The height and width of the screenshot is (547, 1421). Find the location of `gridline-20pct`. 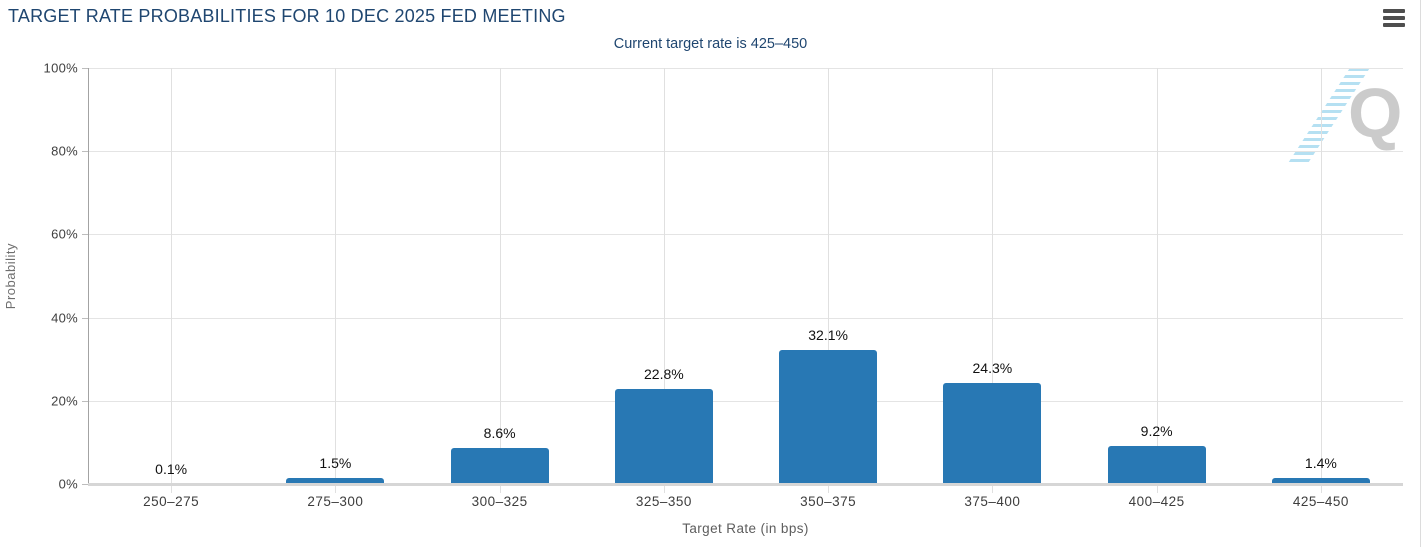

gridline-20pct is located at coordinates (746, 401).